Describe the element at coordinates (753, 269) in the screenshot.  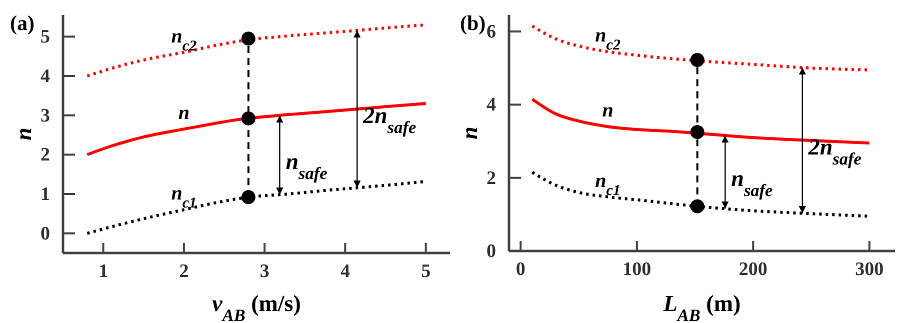
I see `x-tick-label: 200` at that location.